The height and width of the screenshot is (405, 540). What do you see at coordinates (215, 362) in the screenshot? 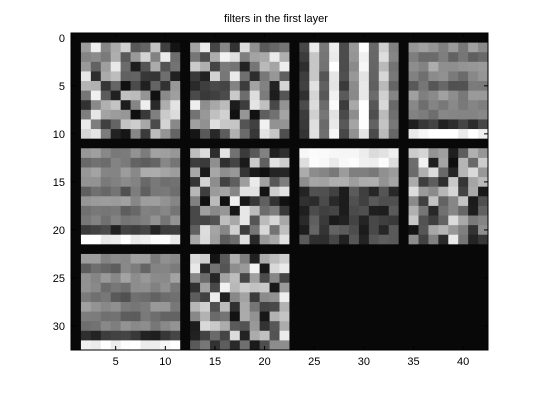
I see `x-tick-label: 15` at bounding box center [215, 362].